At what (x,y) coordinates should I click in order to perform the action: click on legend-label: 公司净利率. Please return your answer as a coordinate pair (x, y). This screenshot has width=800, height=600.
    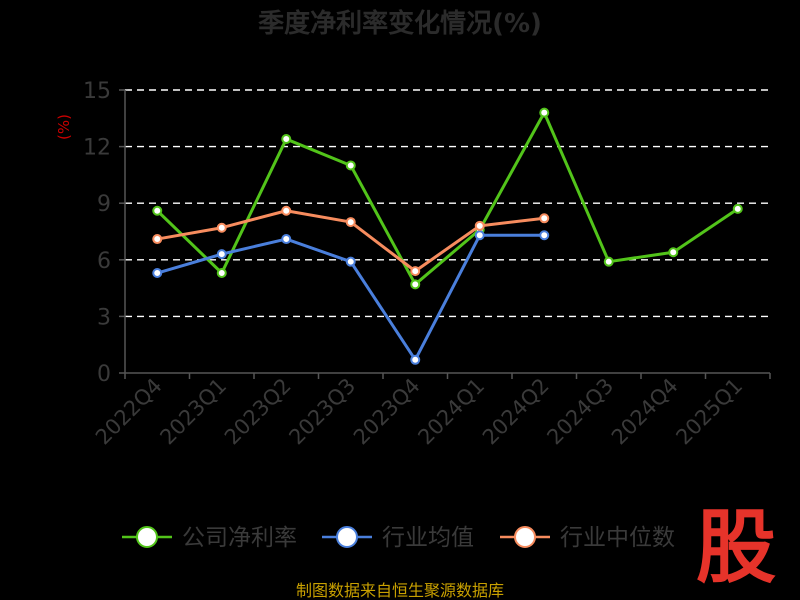
    Looking at the image, I should click on (239, 538).